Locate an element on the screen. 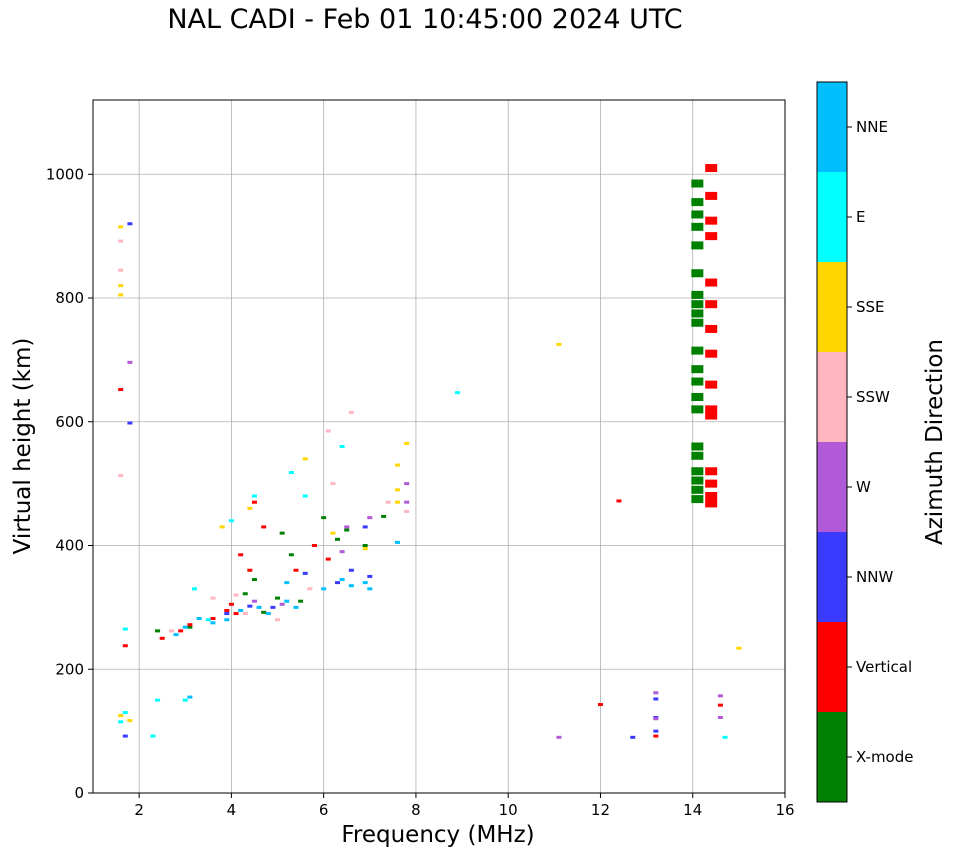 This screenshot has height=857, width=958. colorbar-swatch-nnw is located at coordinates (832, 577).